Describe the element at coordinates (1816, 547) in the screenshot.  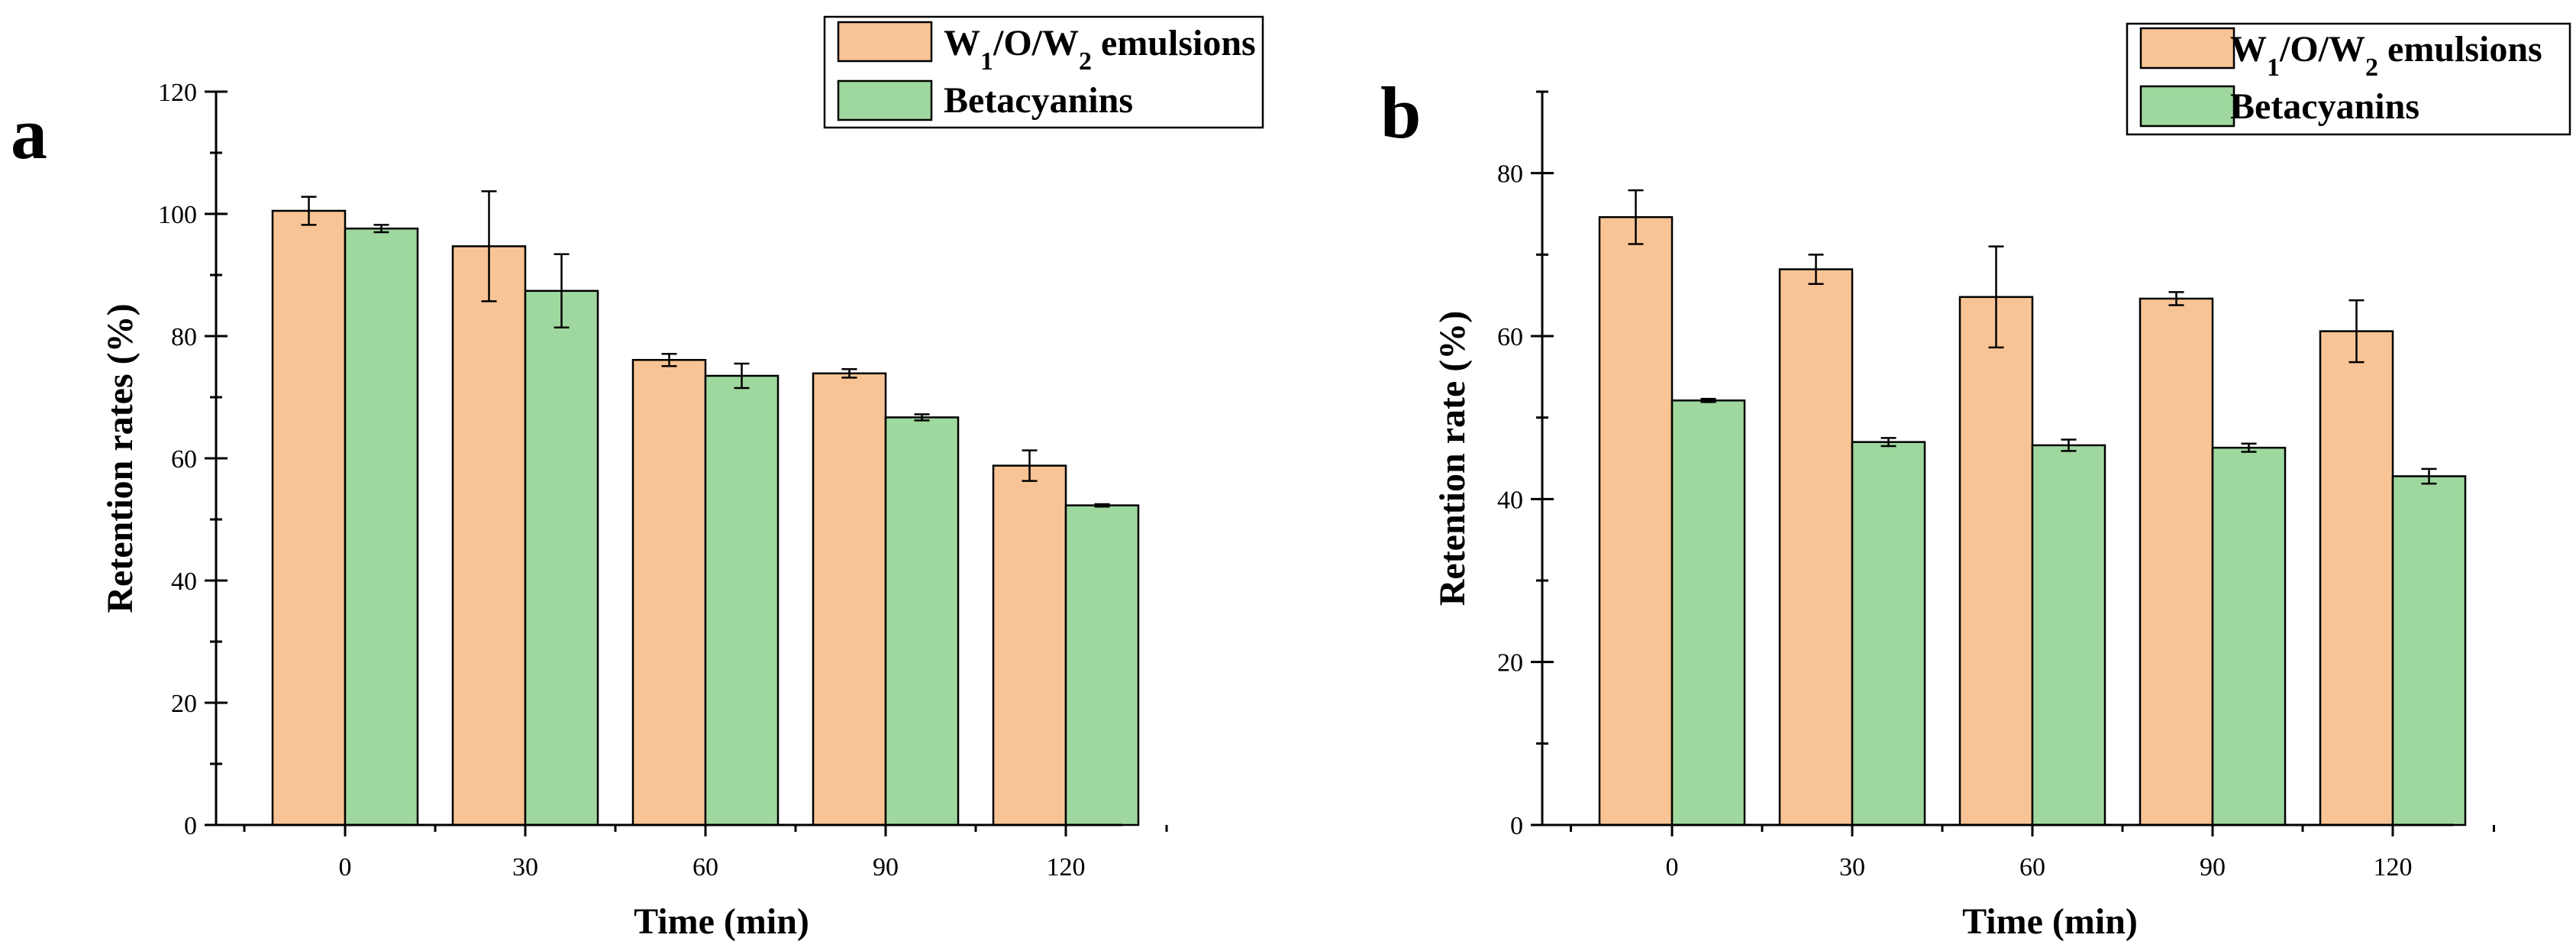
I see `bar-w1-o-w2-emulsions-30-b` at that location.